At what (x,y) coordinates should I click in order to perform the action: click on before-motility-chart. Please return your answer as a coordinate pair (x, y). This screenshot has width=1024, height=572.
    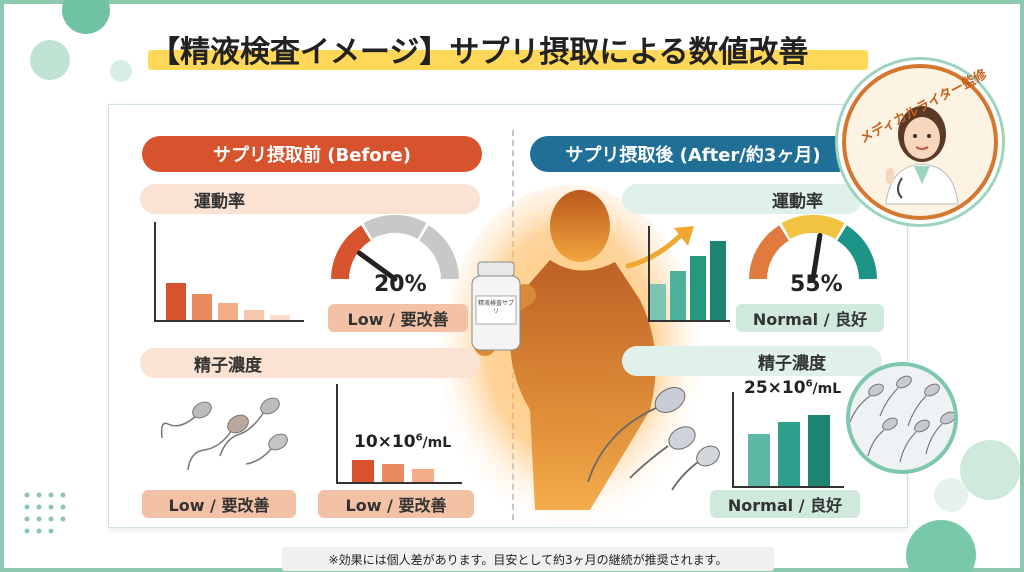
    Looking at the image, I should click on (229, 272).